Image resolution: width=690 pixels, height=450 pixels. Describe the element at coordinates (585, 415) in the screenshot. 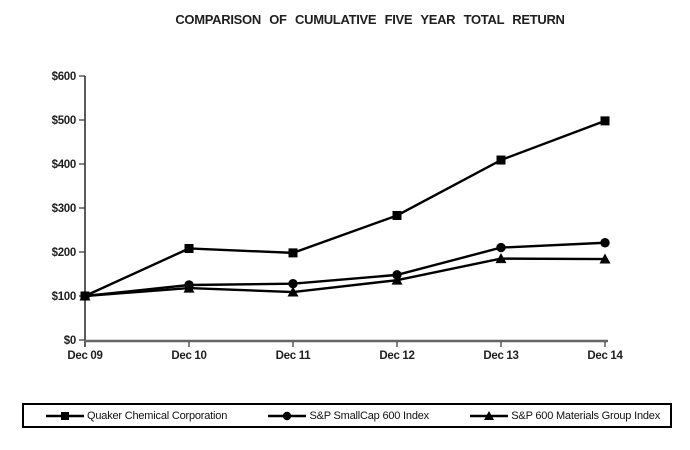

I see `legend-label: S&P 600 Materials Group Index` at that location.